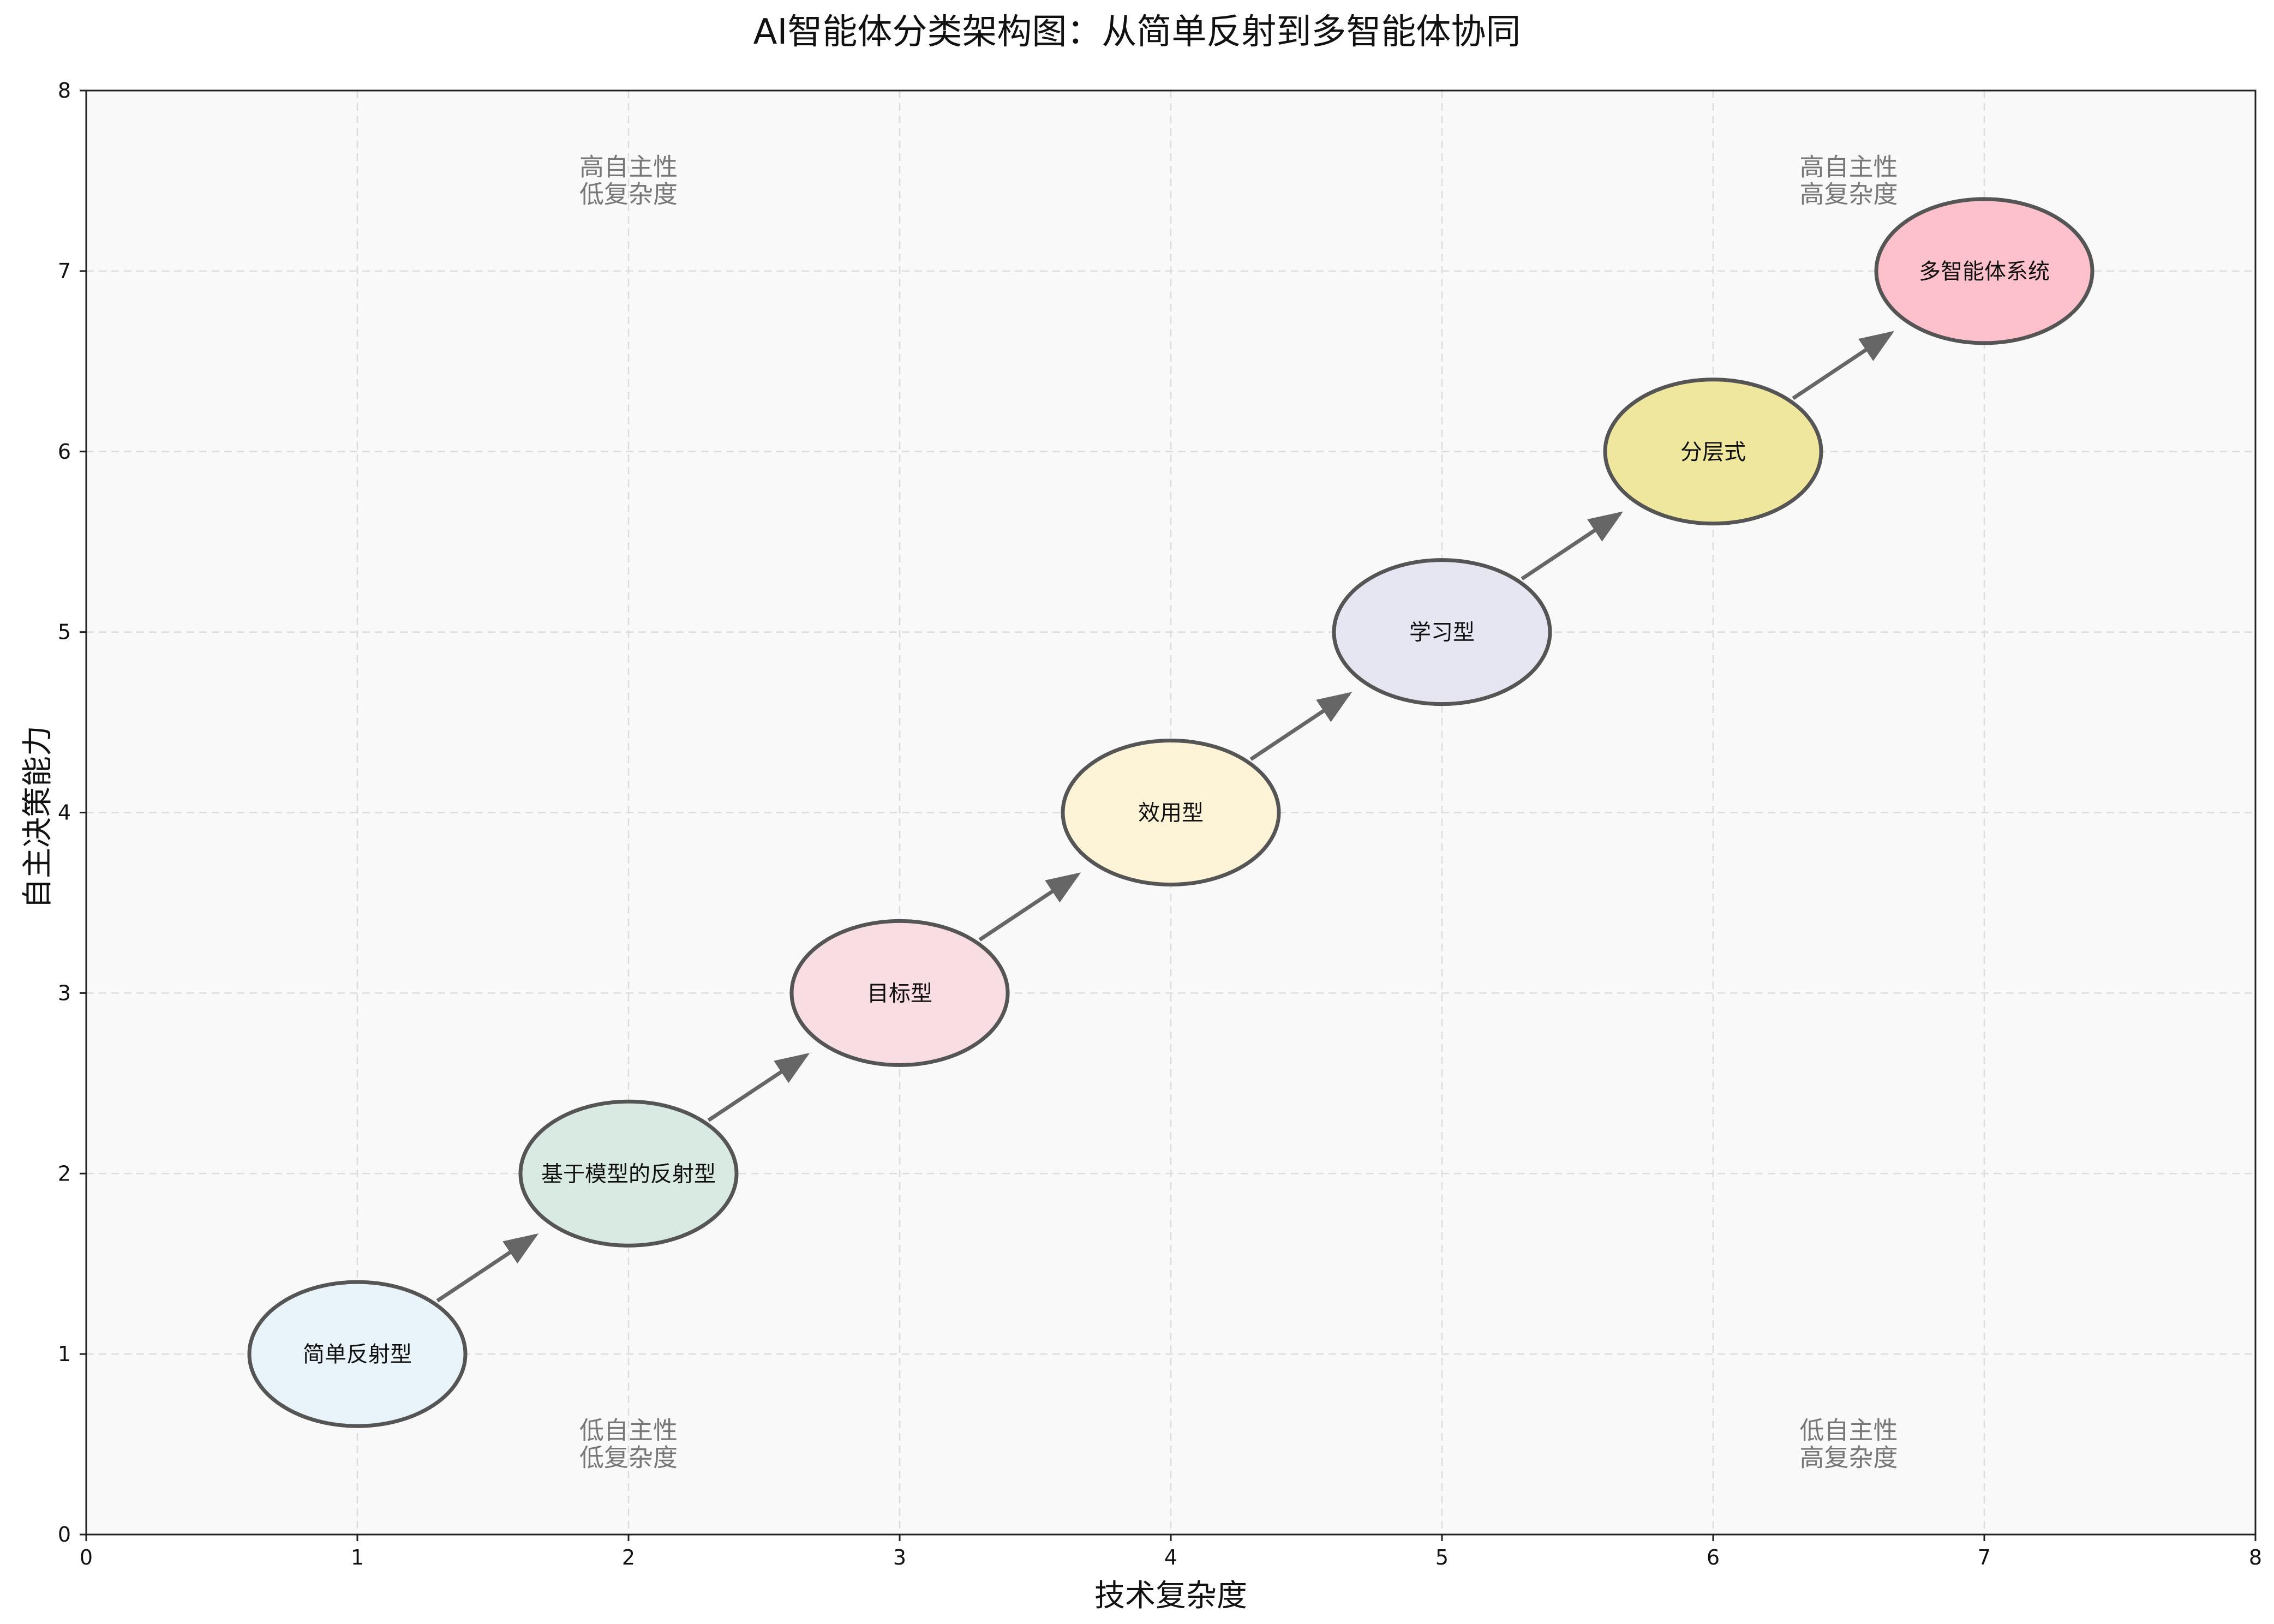 This screenshot has width=2274, height=1624. I want to click on y-tick-label: 4, so click(64, 813).